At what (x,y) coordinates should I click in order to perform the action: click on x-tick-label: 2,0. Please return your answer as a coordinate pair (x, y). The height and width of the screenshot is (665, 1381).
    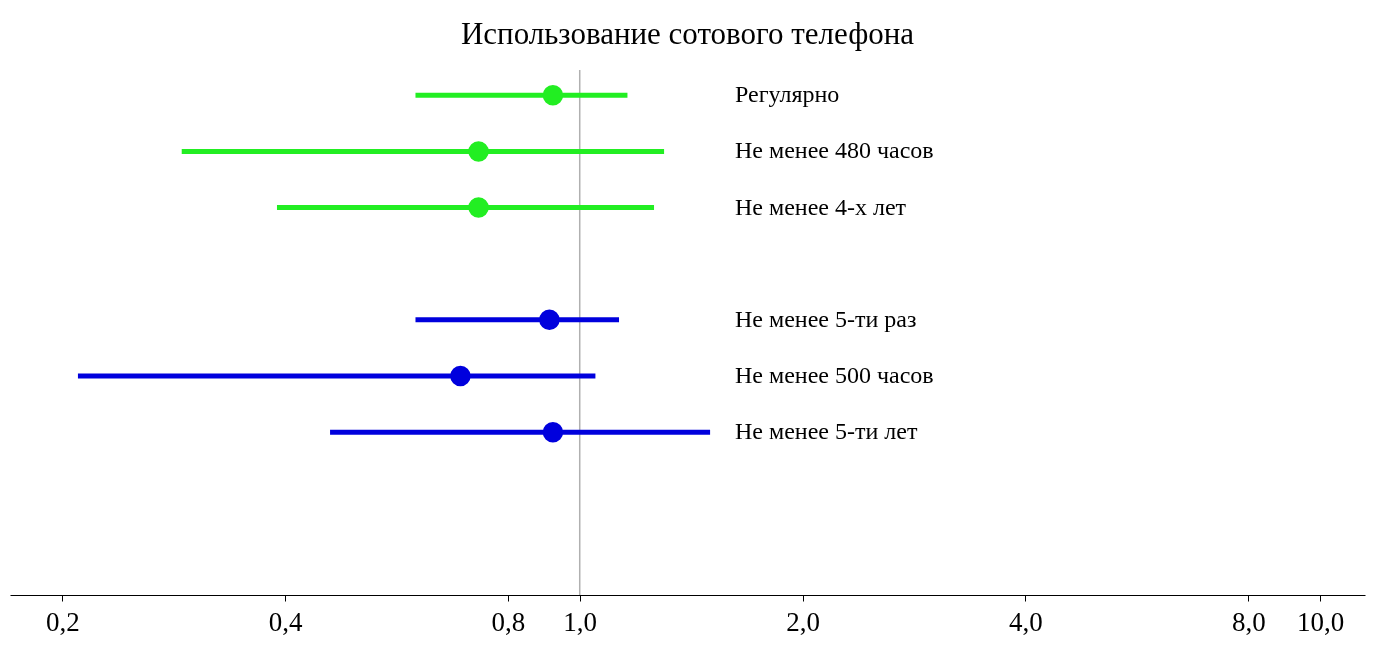
    Looking at the image, I should click on (803, 621).